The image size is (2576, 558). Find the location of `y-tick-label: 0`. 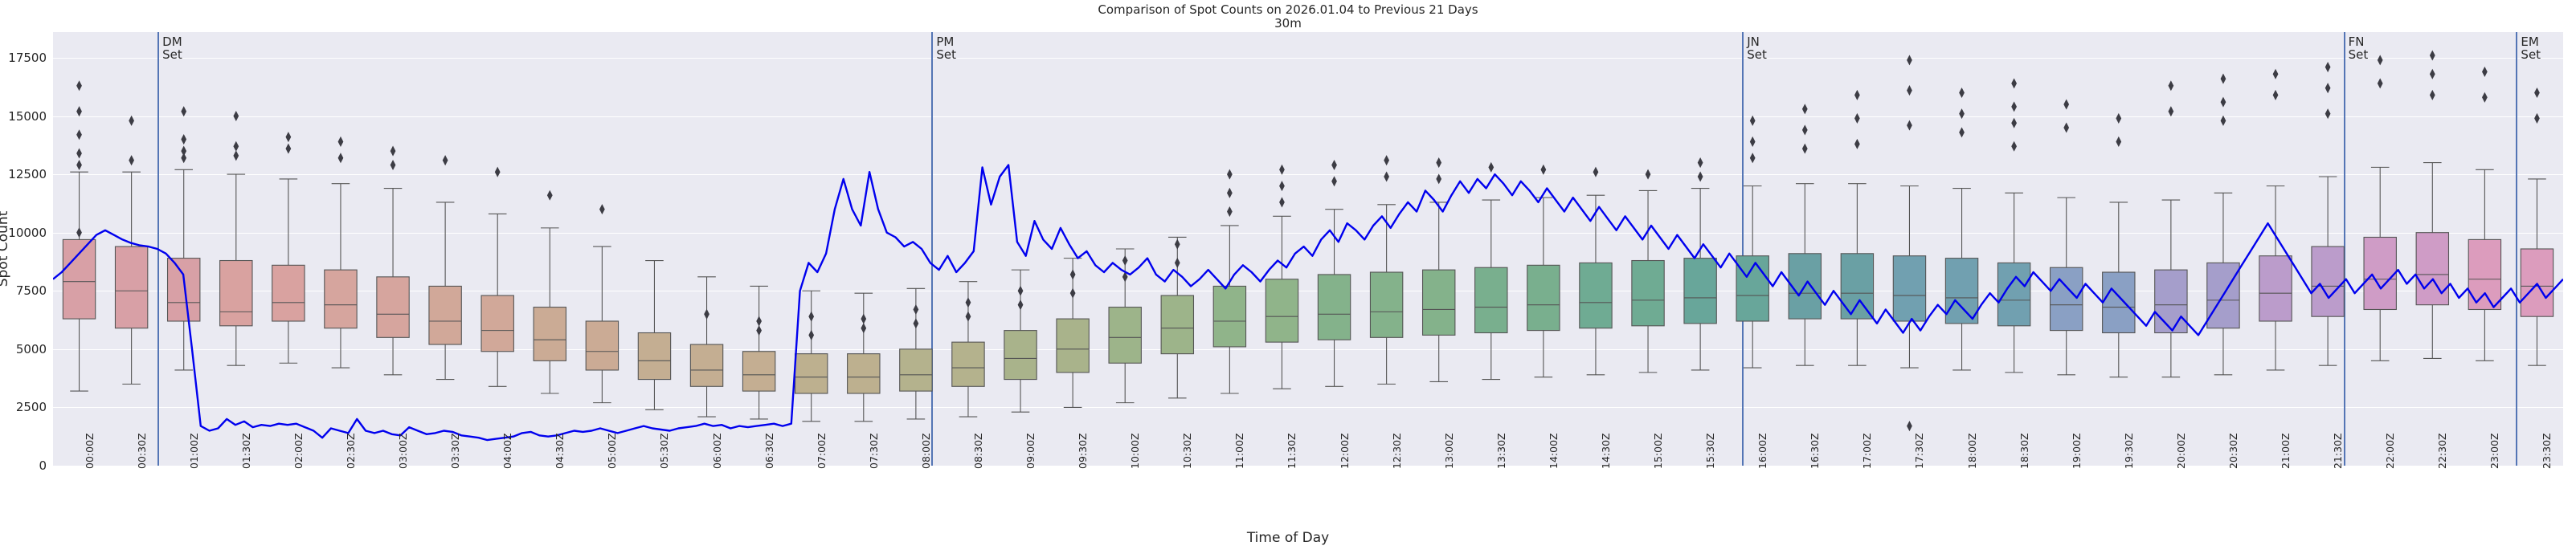

y-tick-label: 0 is located at coordinates (43, 465).